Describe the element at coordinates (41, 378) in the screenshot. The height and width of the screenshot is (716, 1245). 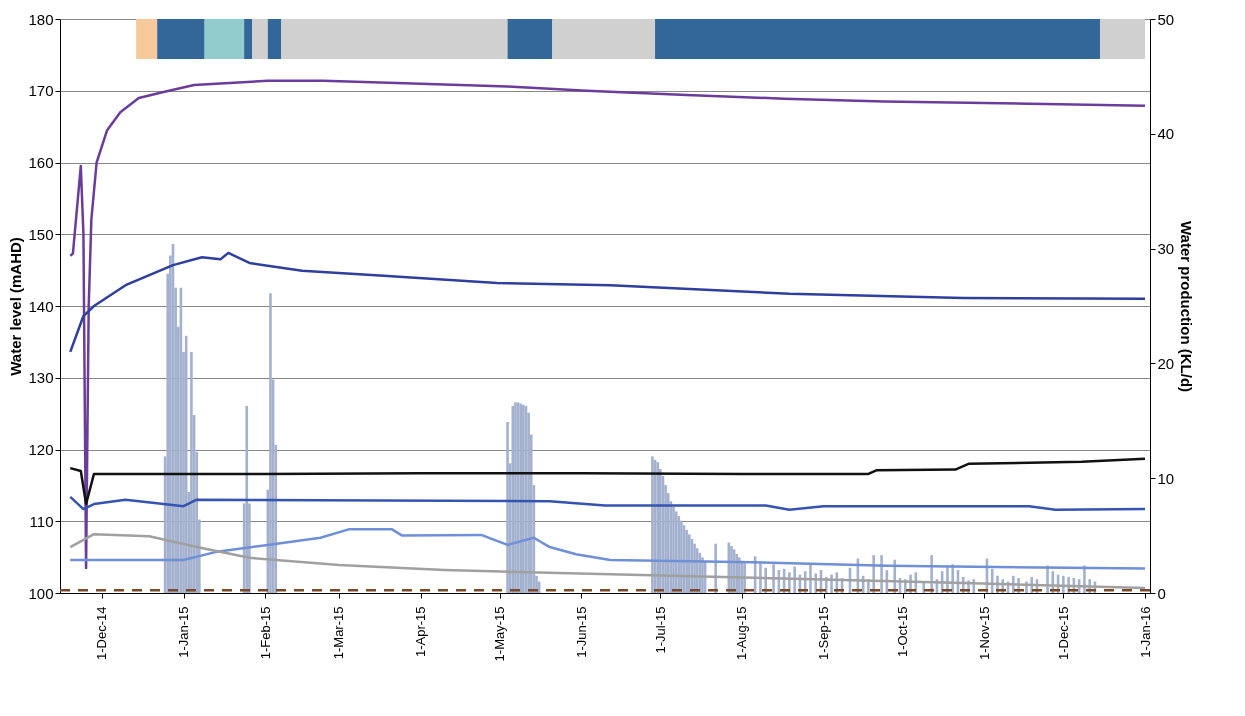
I see `y-tick-label: 130` at that location.